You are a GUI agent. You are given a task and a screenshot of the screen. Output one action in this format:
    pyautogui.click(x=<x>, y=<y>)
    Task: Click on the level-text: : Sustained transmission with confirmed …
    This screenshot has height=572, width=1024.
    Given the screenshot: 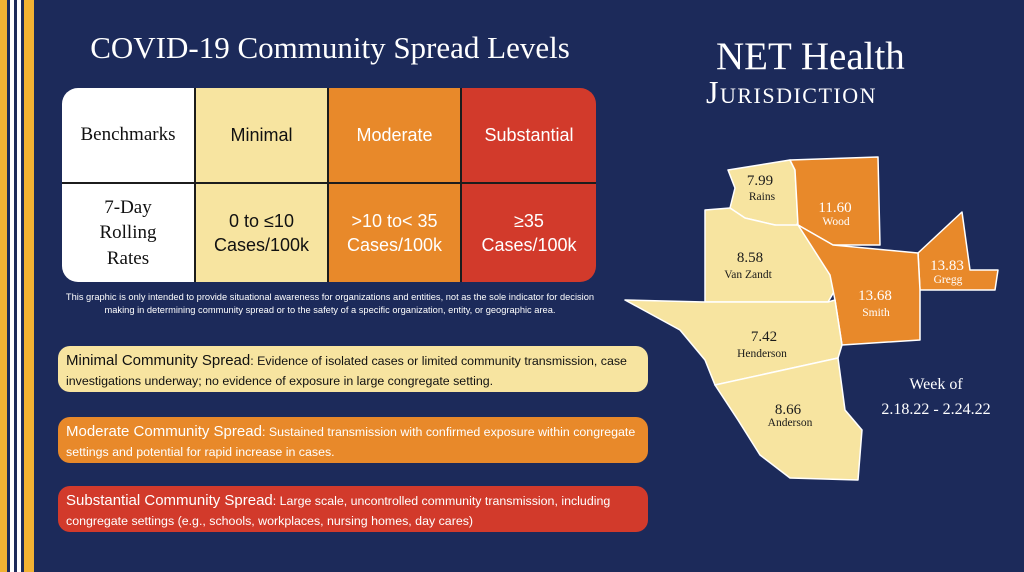 What is the action you would take?
    pyautogui.click(x=351, y=442)
    